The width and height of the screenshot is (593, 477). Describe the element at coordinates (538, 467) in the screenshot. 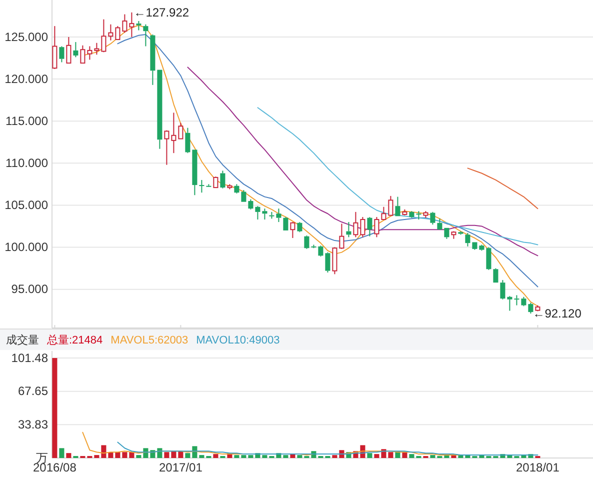

I see `x-tick-label: 2018/01` at that location.